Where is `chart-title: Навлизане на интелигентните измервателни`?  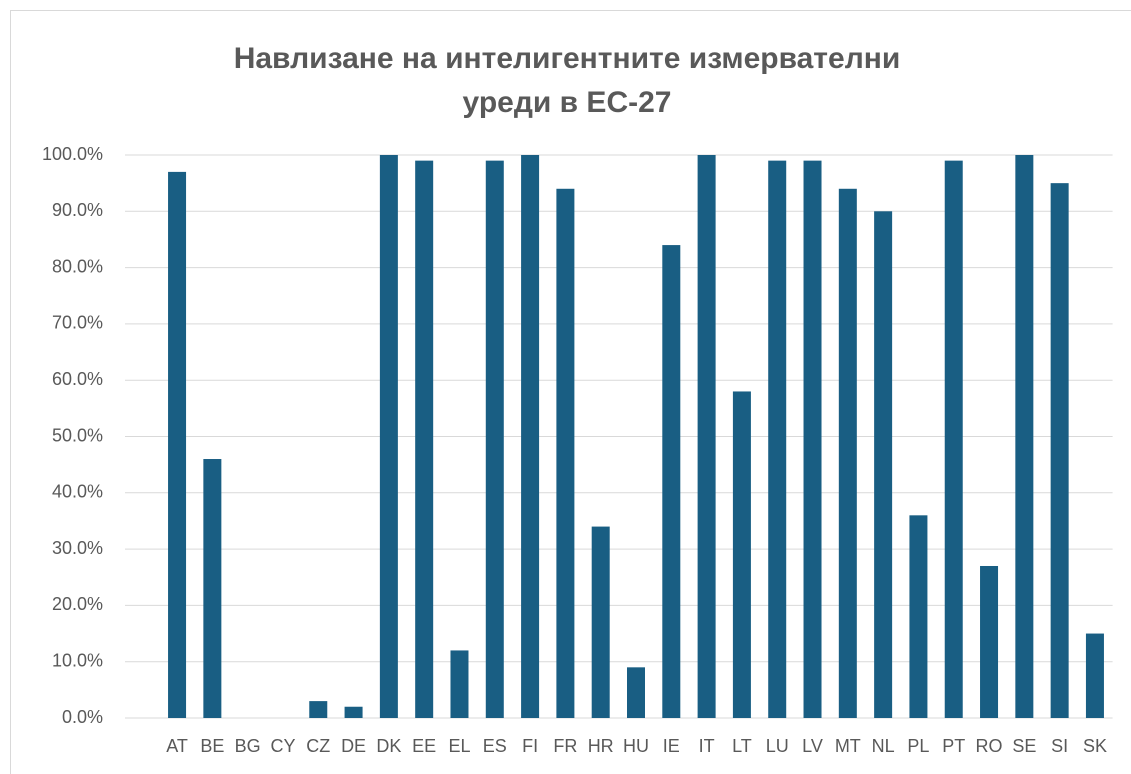
chart-title: Навлизане на интелигентните измервателни is located at coordinates (567, 58).